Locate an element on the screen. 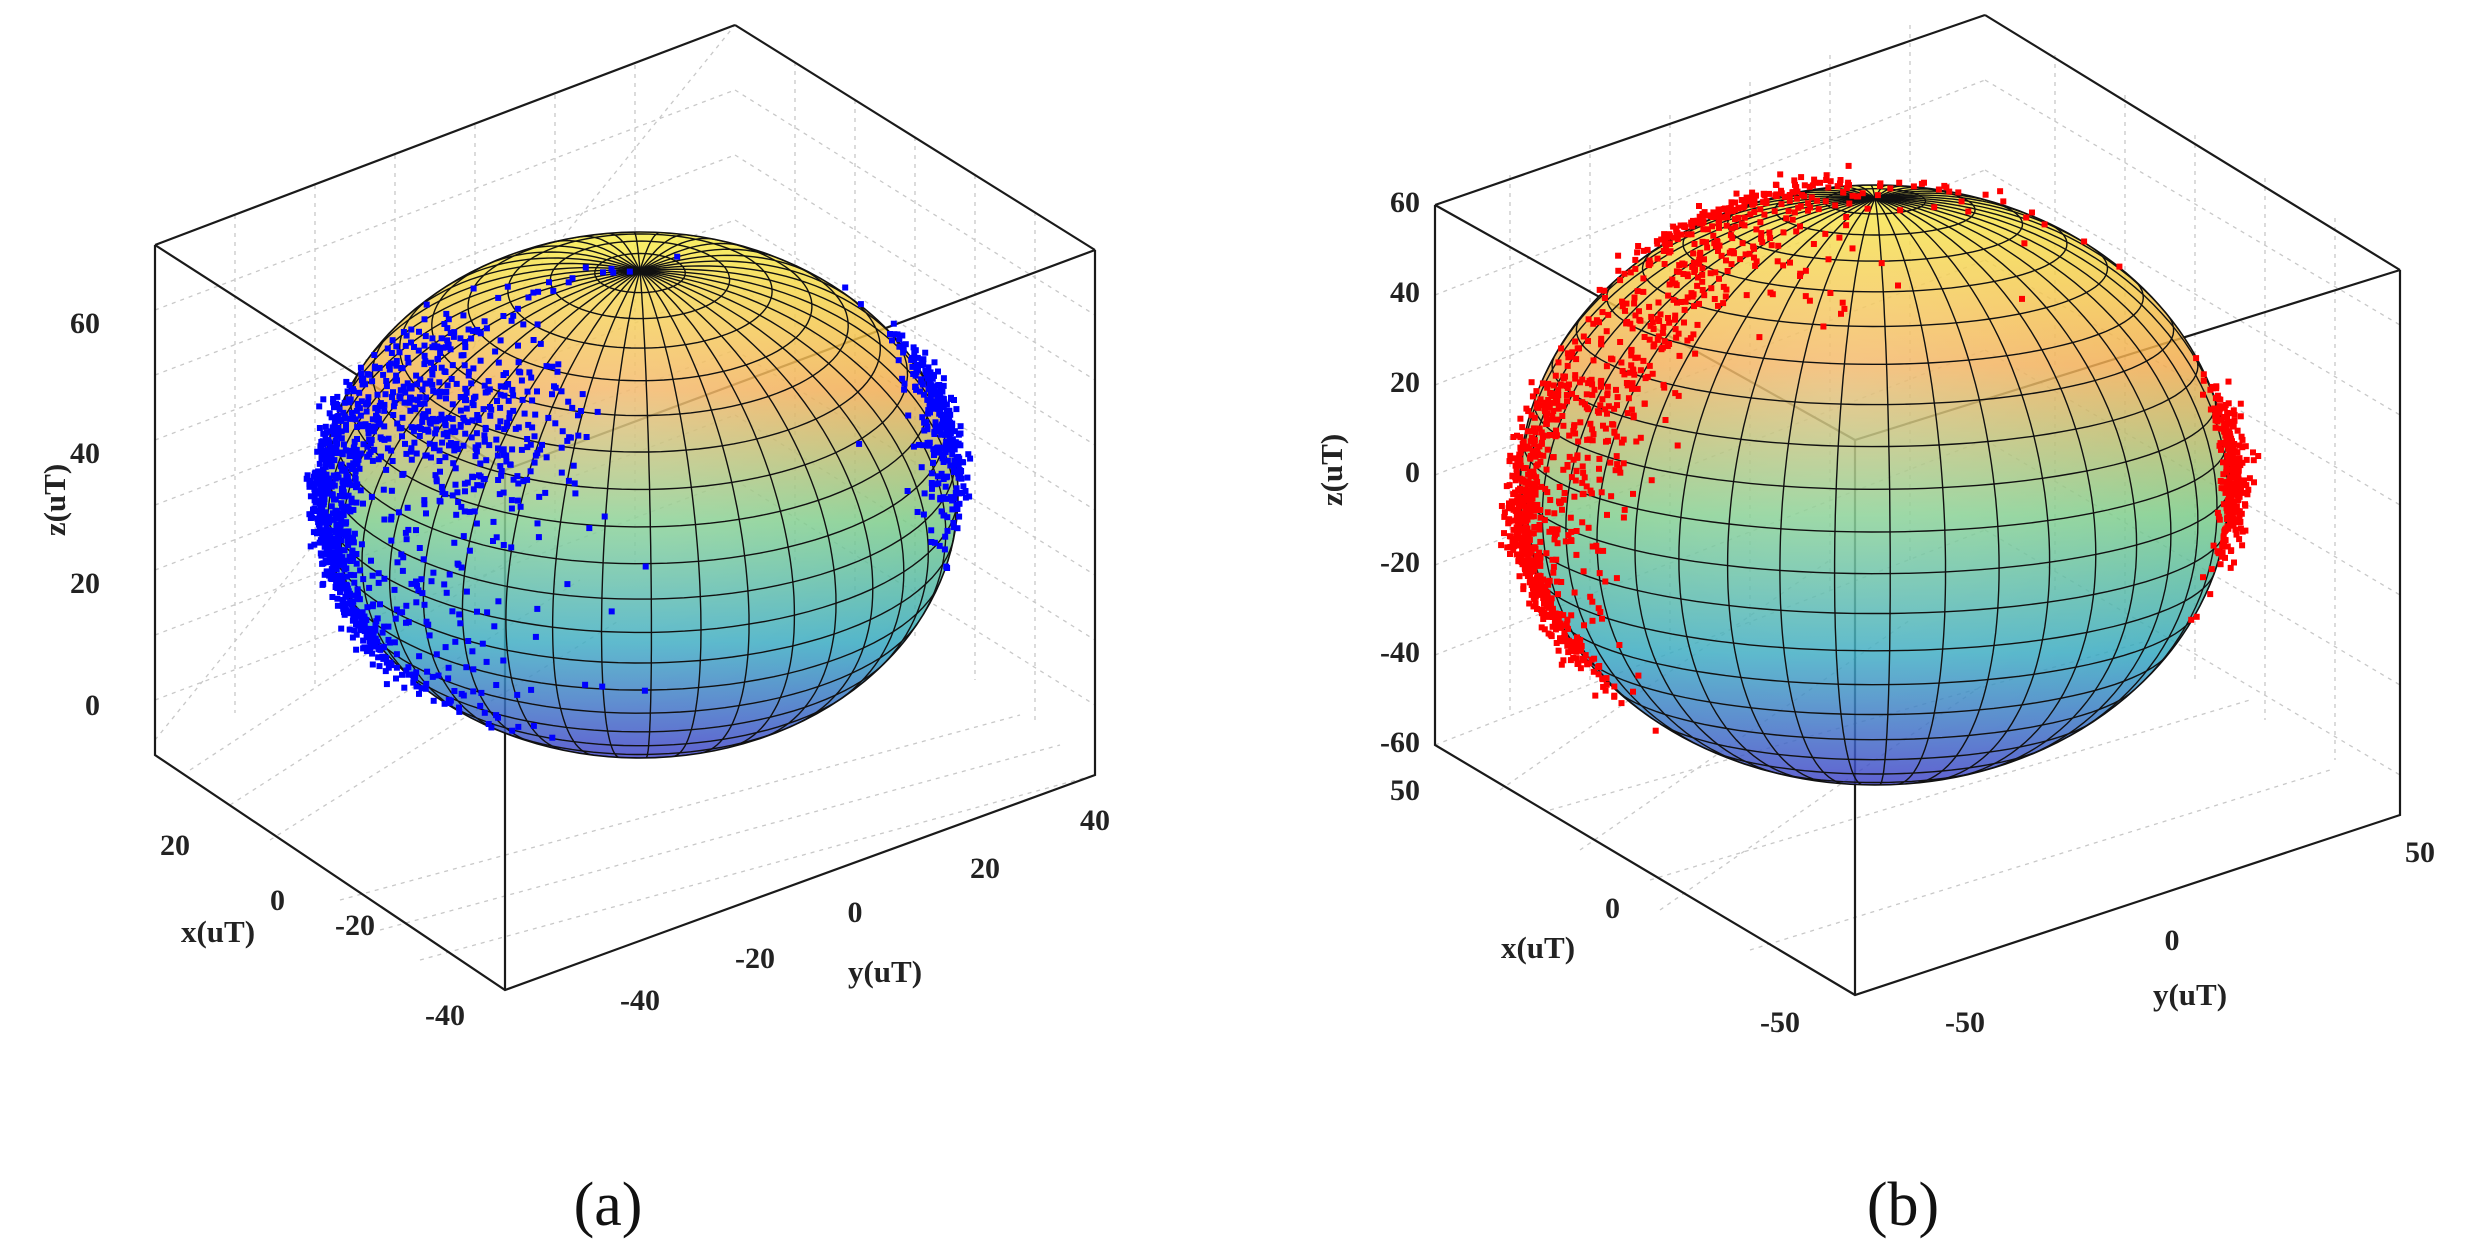 The width and height of the screenshot is (2471, 1260). mesh-line is located at coordinates (2006, 484).